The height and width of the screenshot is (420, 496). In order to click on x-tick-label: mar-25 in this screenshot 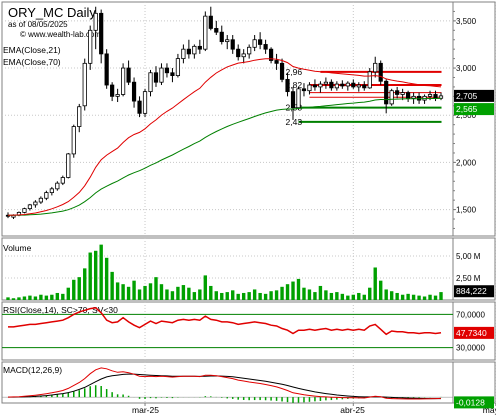, I will do `click(145, 410)`.